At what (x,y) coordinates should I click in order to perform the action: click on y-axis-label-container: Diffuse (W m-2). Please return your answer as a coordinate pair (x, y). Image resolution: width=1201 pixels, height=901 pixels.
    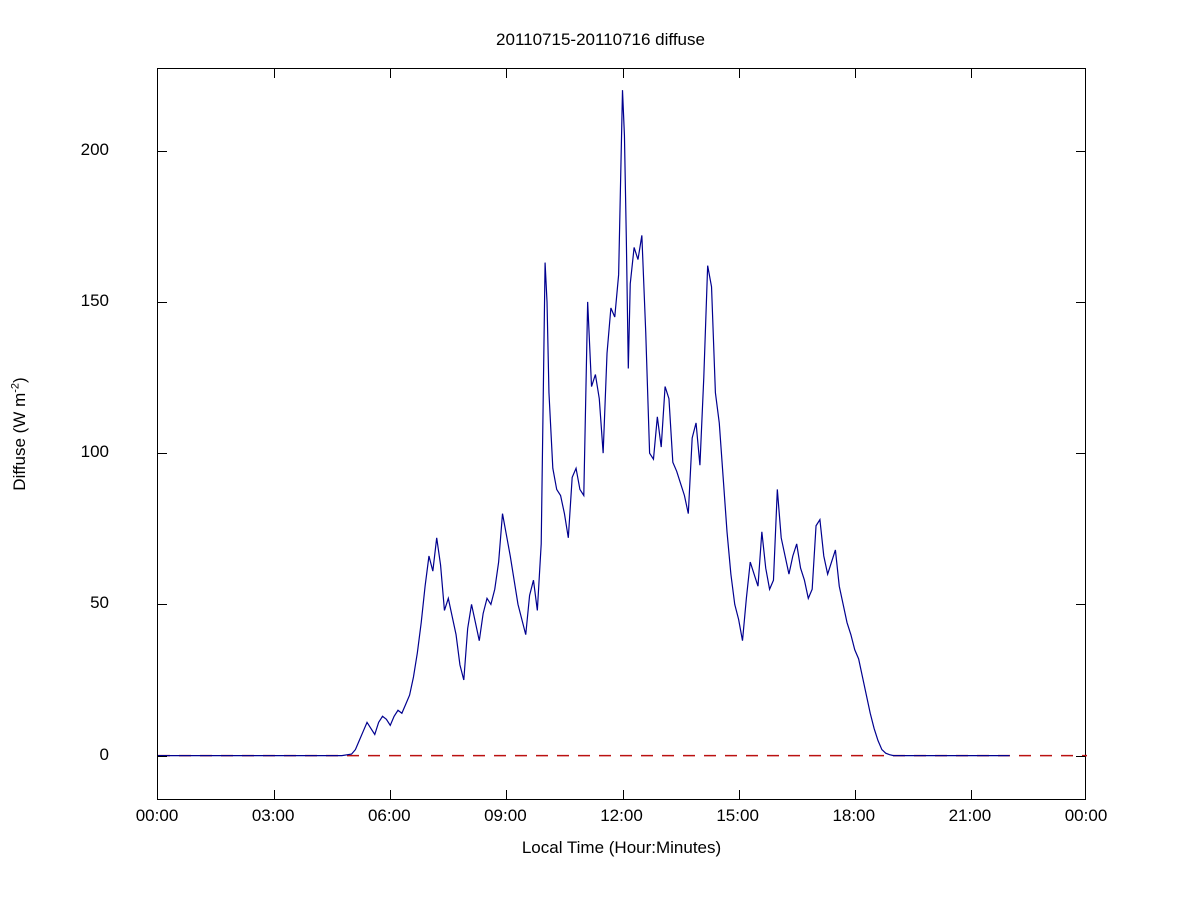
    Looking at the image, I should click on (20, 434).